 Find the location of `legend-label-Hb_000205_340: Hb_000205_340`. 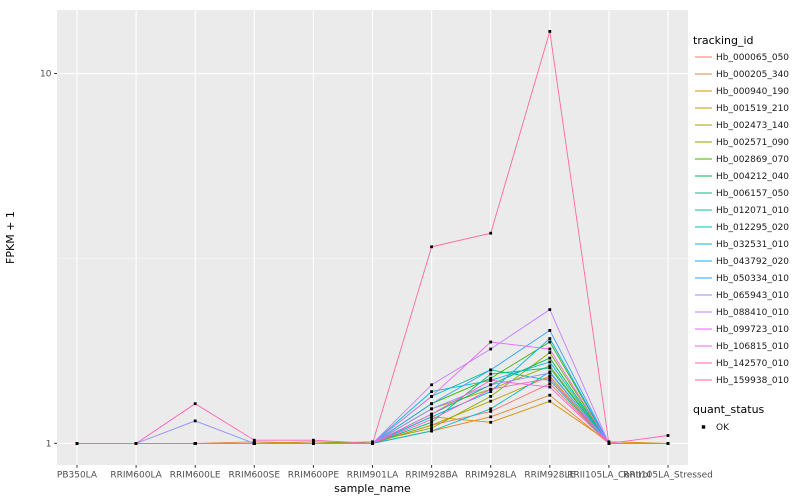

legend-label-Hb_000205_340: Hb_000205_340 is located at coordinates (752, 75).